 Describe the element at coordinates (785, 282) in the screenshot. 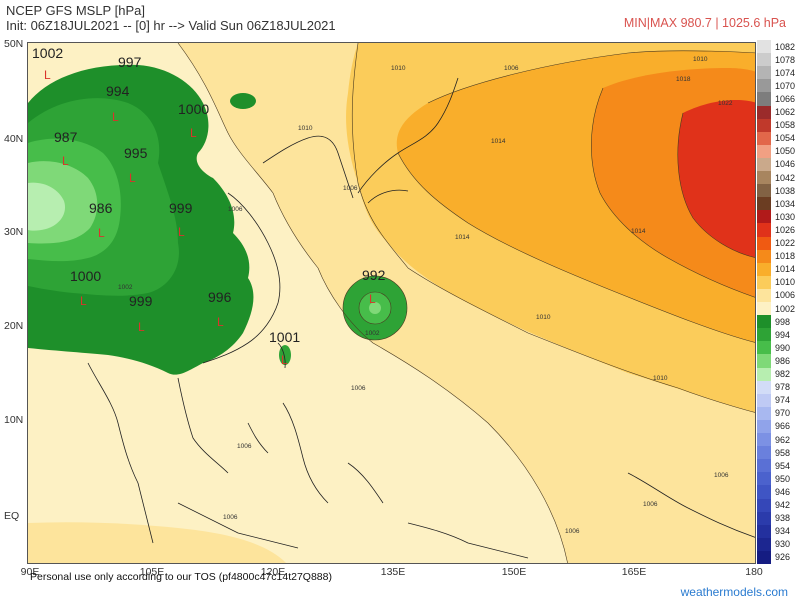

I see `legend-label: 1010` at that location.